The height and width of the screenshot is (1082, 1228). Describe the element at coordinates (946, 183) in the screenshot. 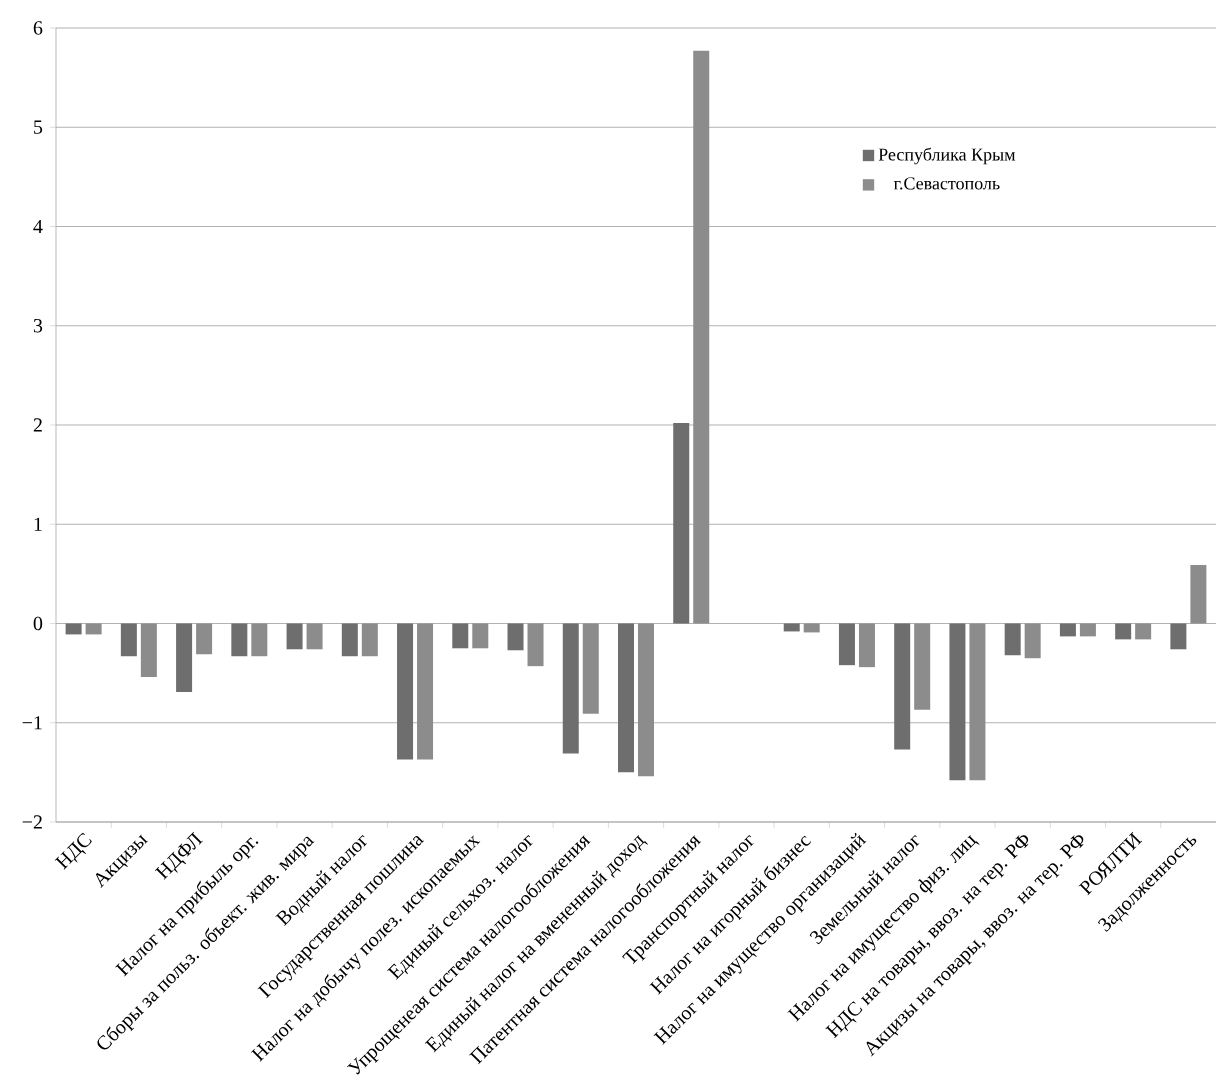

I see `legend-label: г.Севастополь` at that location.